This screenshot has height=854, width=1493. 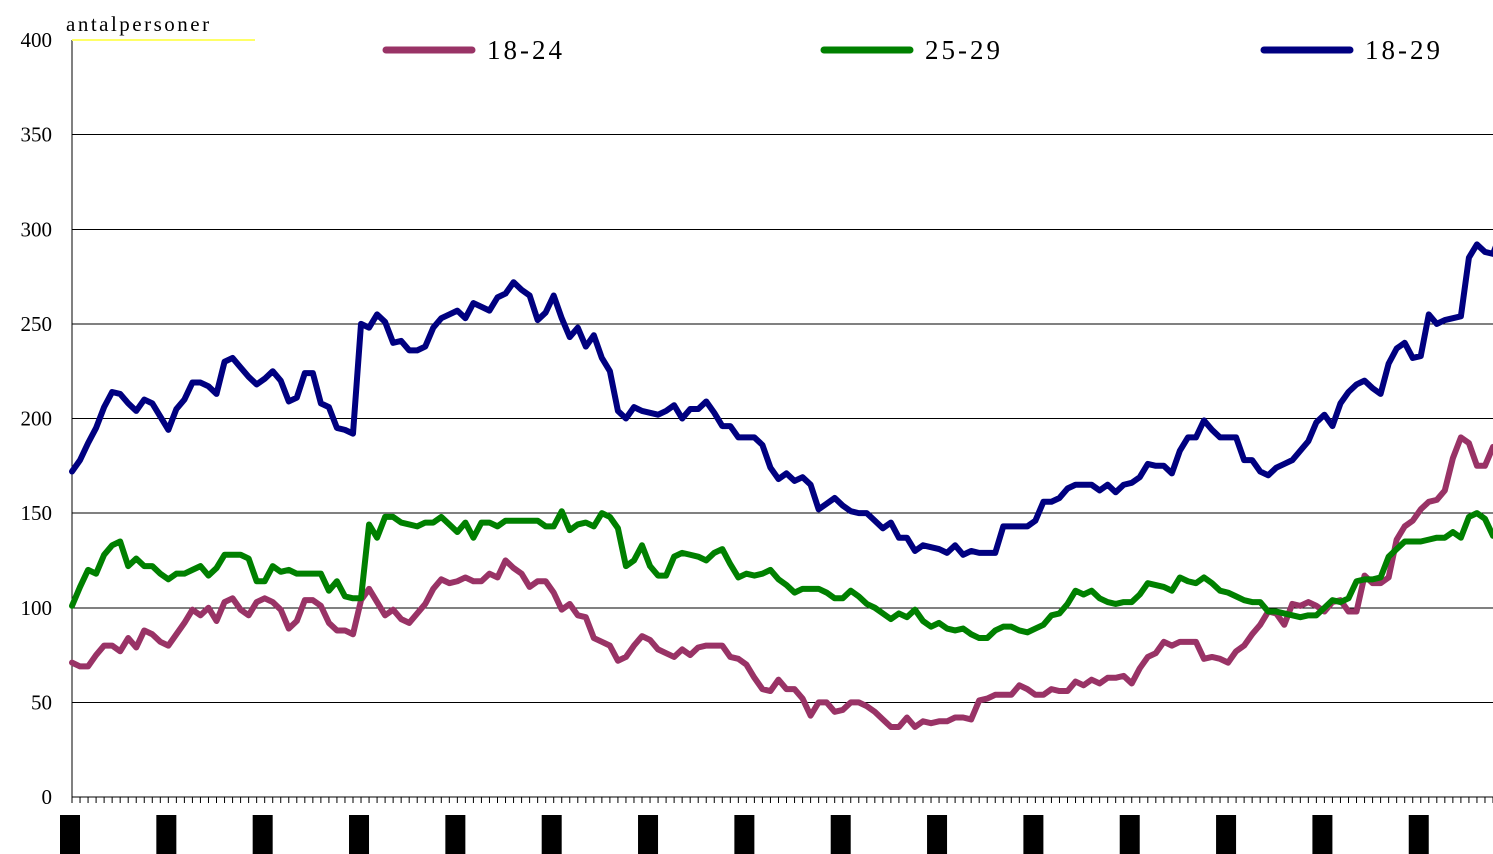 I want to click on y-axis-label: antalpersoner, so click(x=139, y=24).